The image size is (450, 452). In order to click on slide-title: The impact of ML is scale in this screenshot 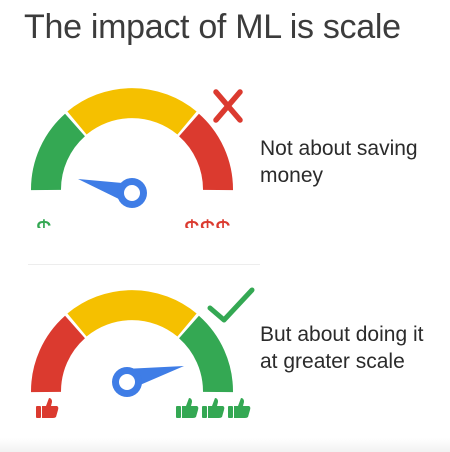, I will do `click(212, 27)`.